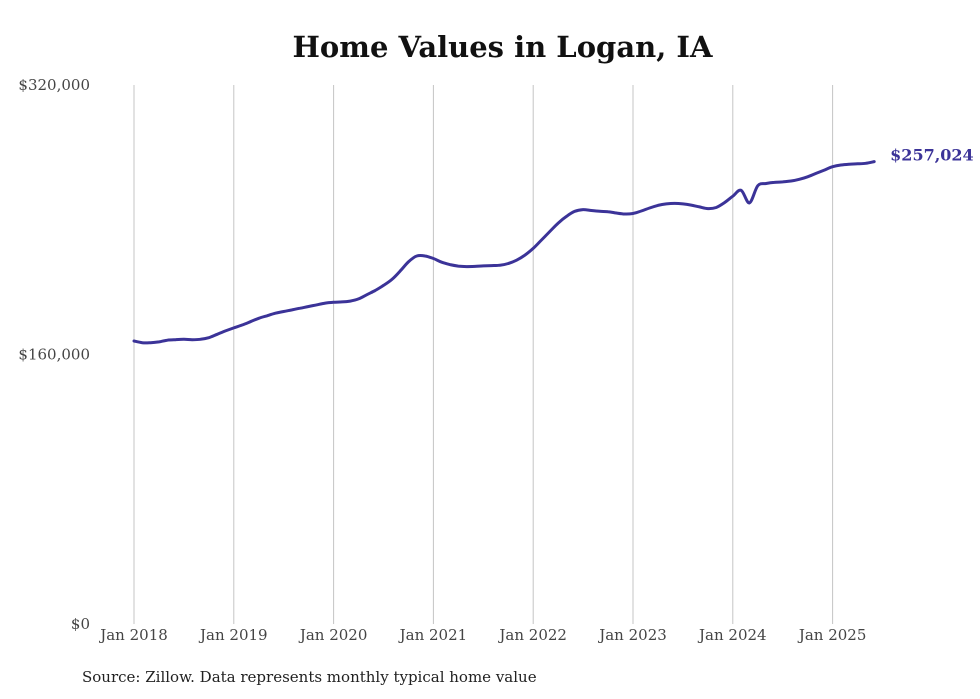 The height and width of the screenshot is (699, 980). Describe the element at coordinates (333, 635) in the screenshot. I see `x-tick-label: Jan 2020` at that location.